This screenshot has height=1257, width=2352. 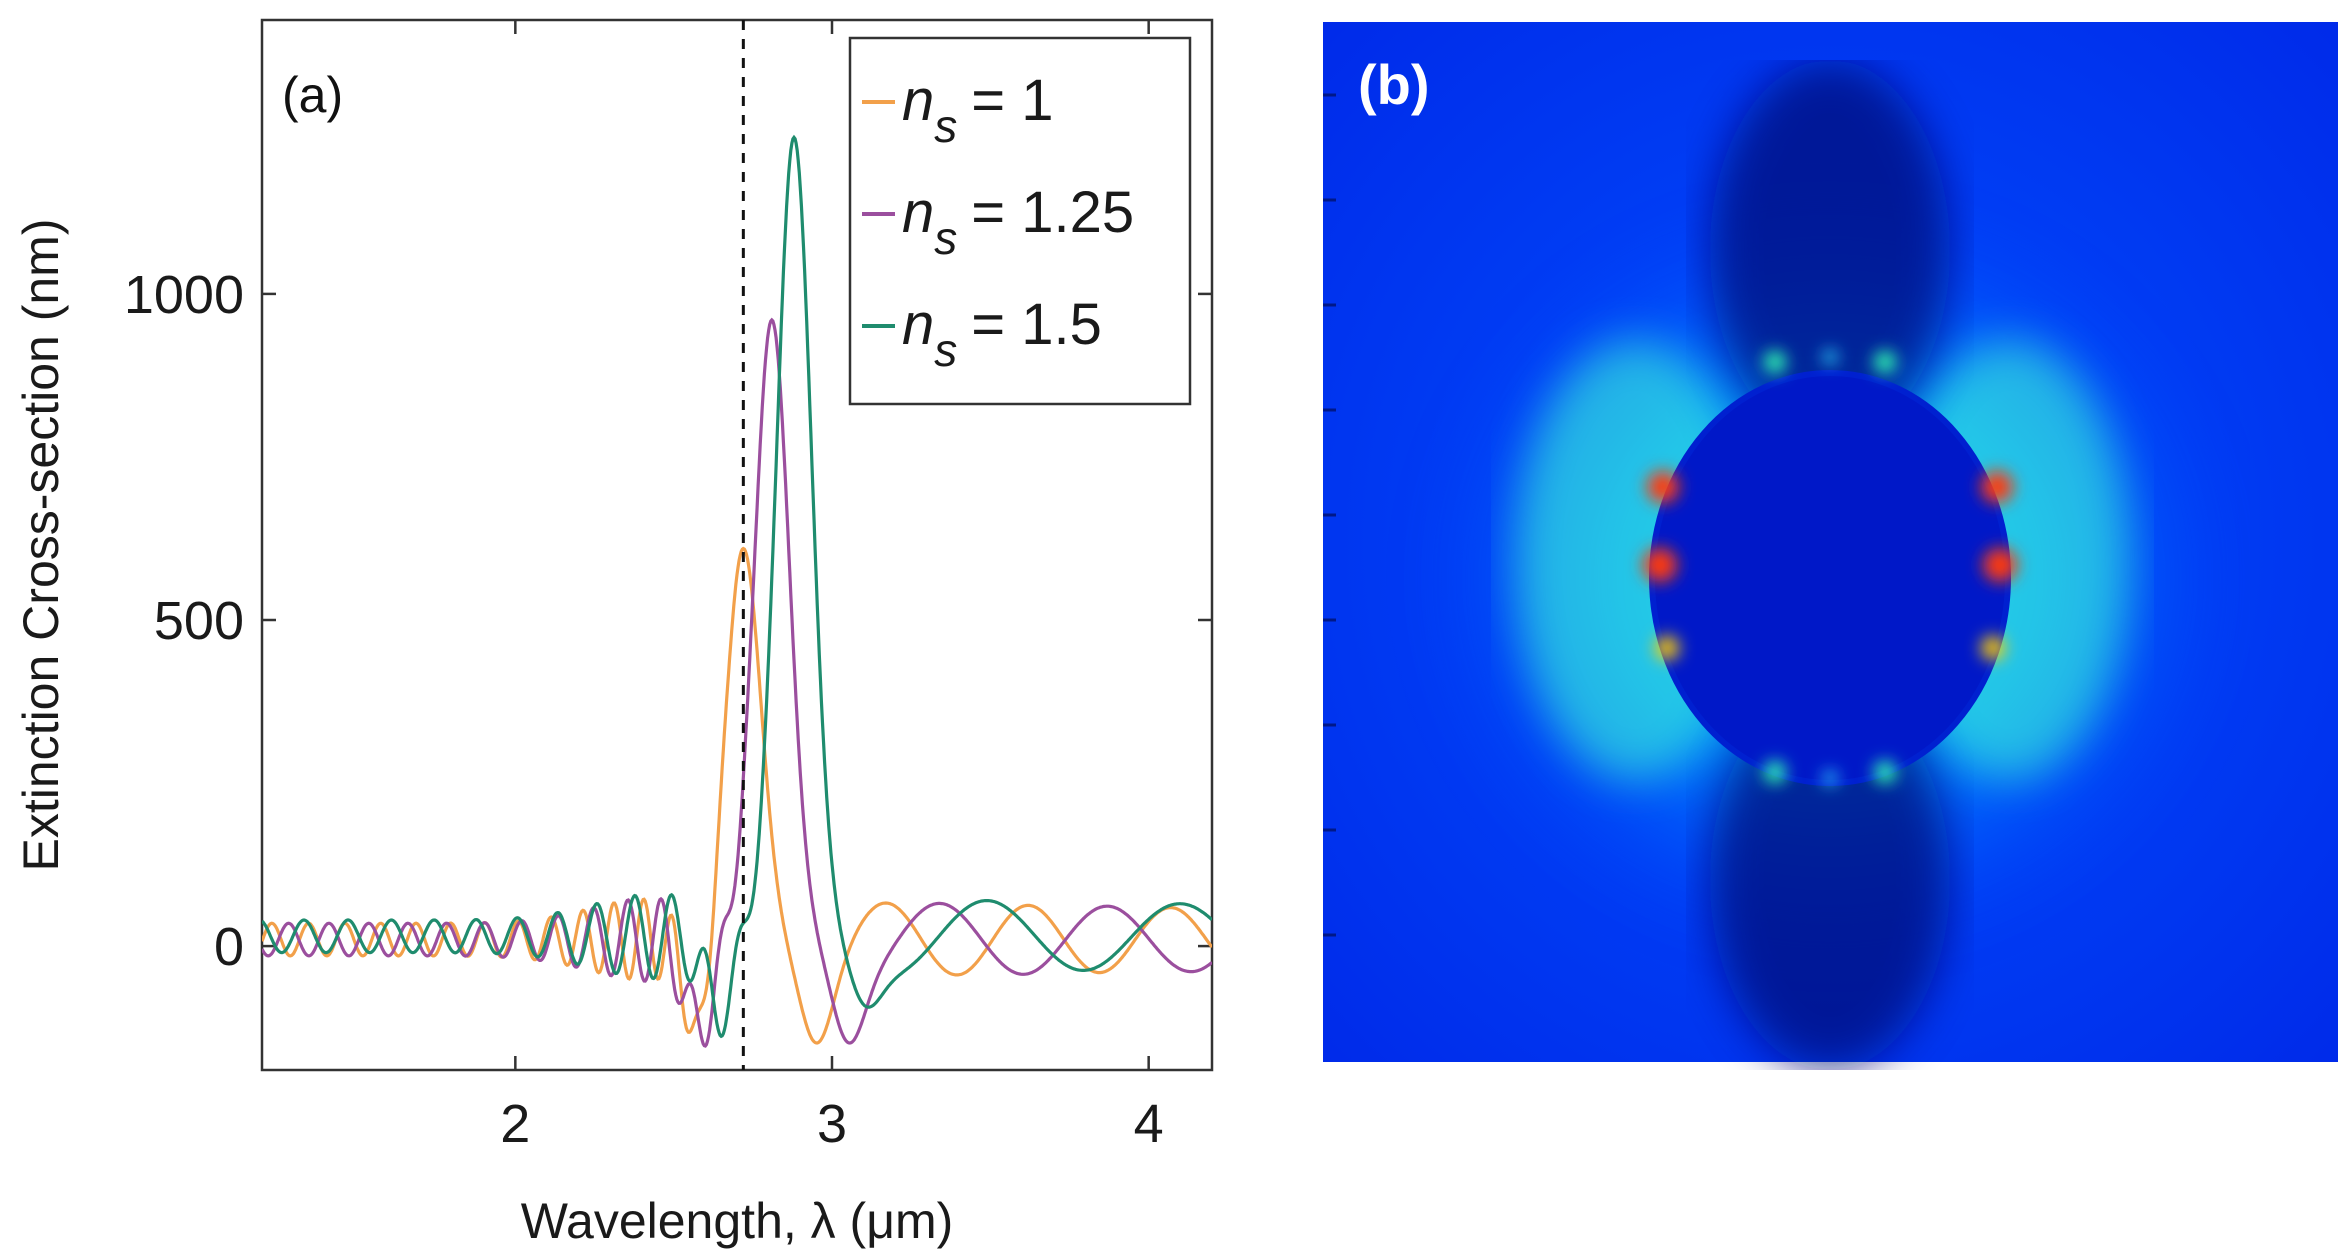 What do you see at coordinates (229, 947) in the screenshot?
I see `y-tick-label: 0` at bounding box center [229, 947].